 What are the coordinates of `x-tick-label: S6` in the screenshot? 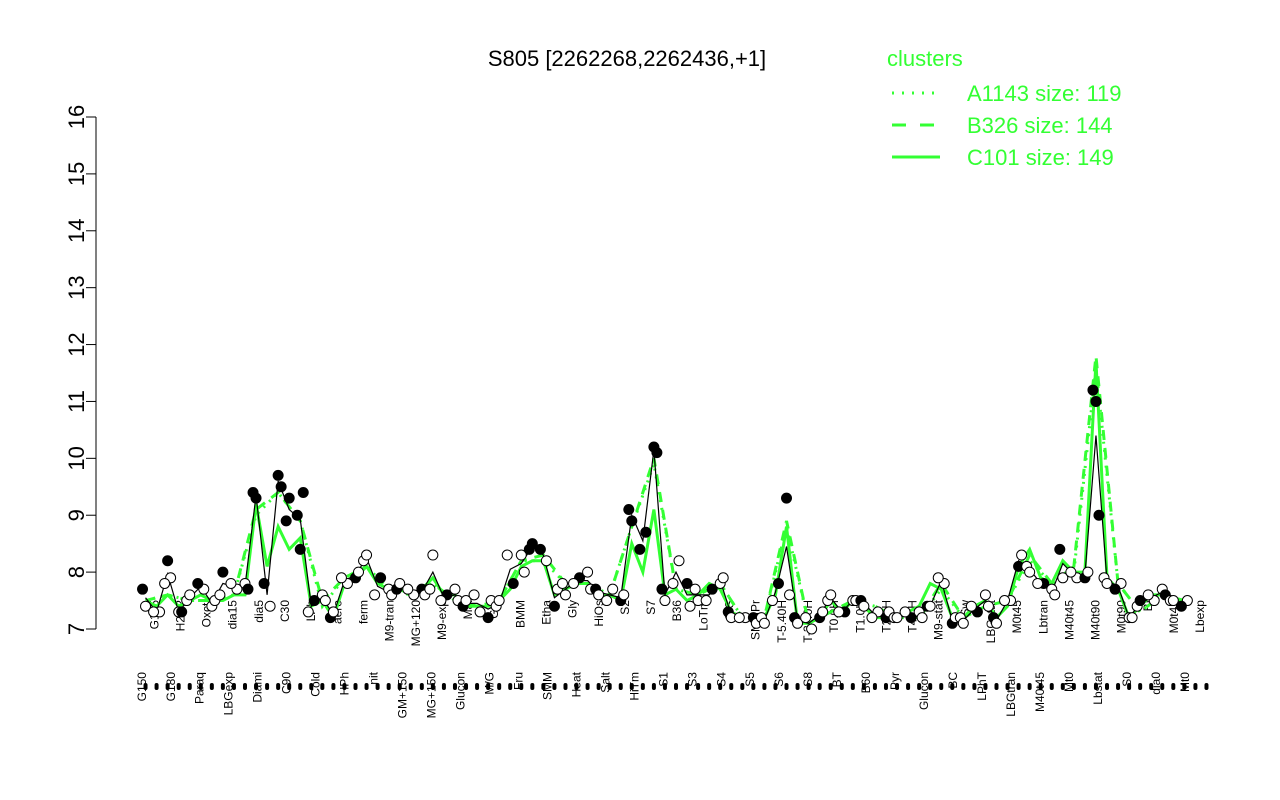 It's located at (779, 679).